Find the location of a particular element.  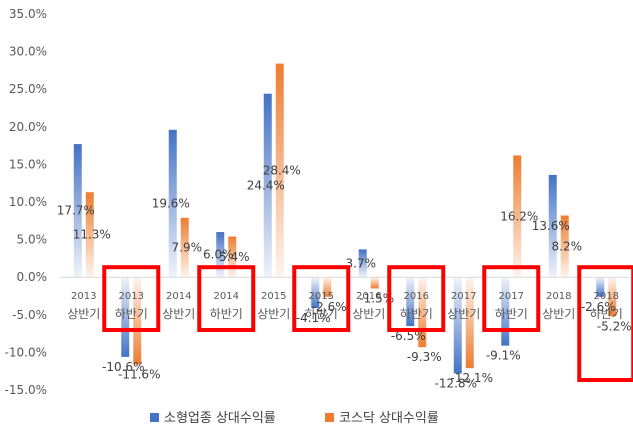

y-tick-label: 15.0% is located at coordinates (28, 164).